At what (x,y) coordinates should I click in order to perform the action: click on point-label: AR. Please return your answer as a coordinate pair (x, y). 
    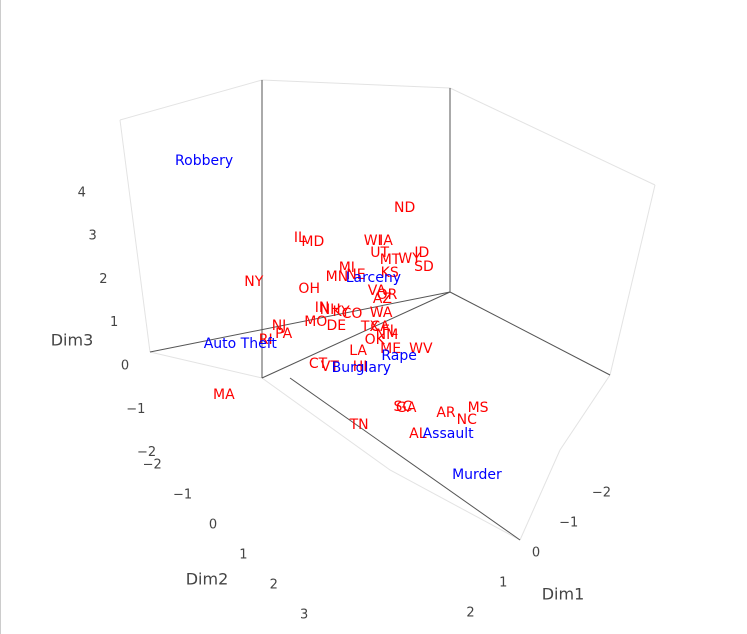
    Looking at the image, I should click on (446, 413).